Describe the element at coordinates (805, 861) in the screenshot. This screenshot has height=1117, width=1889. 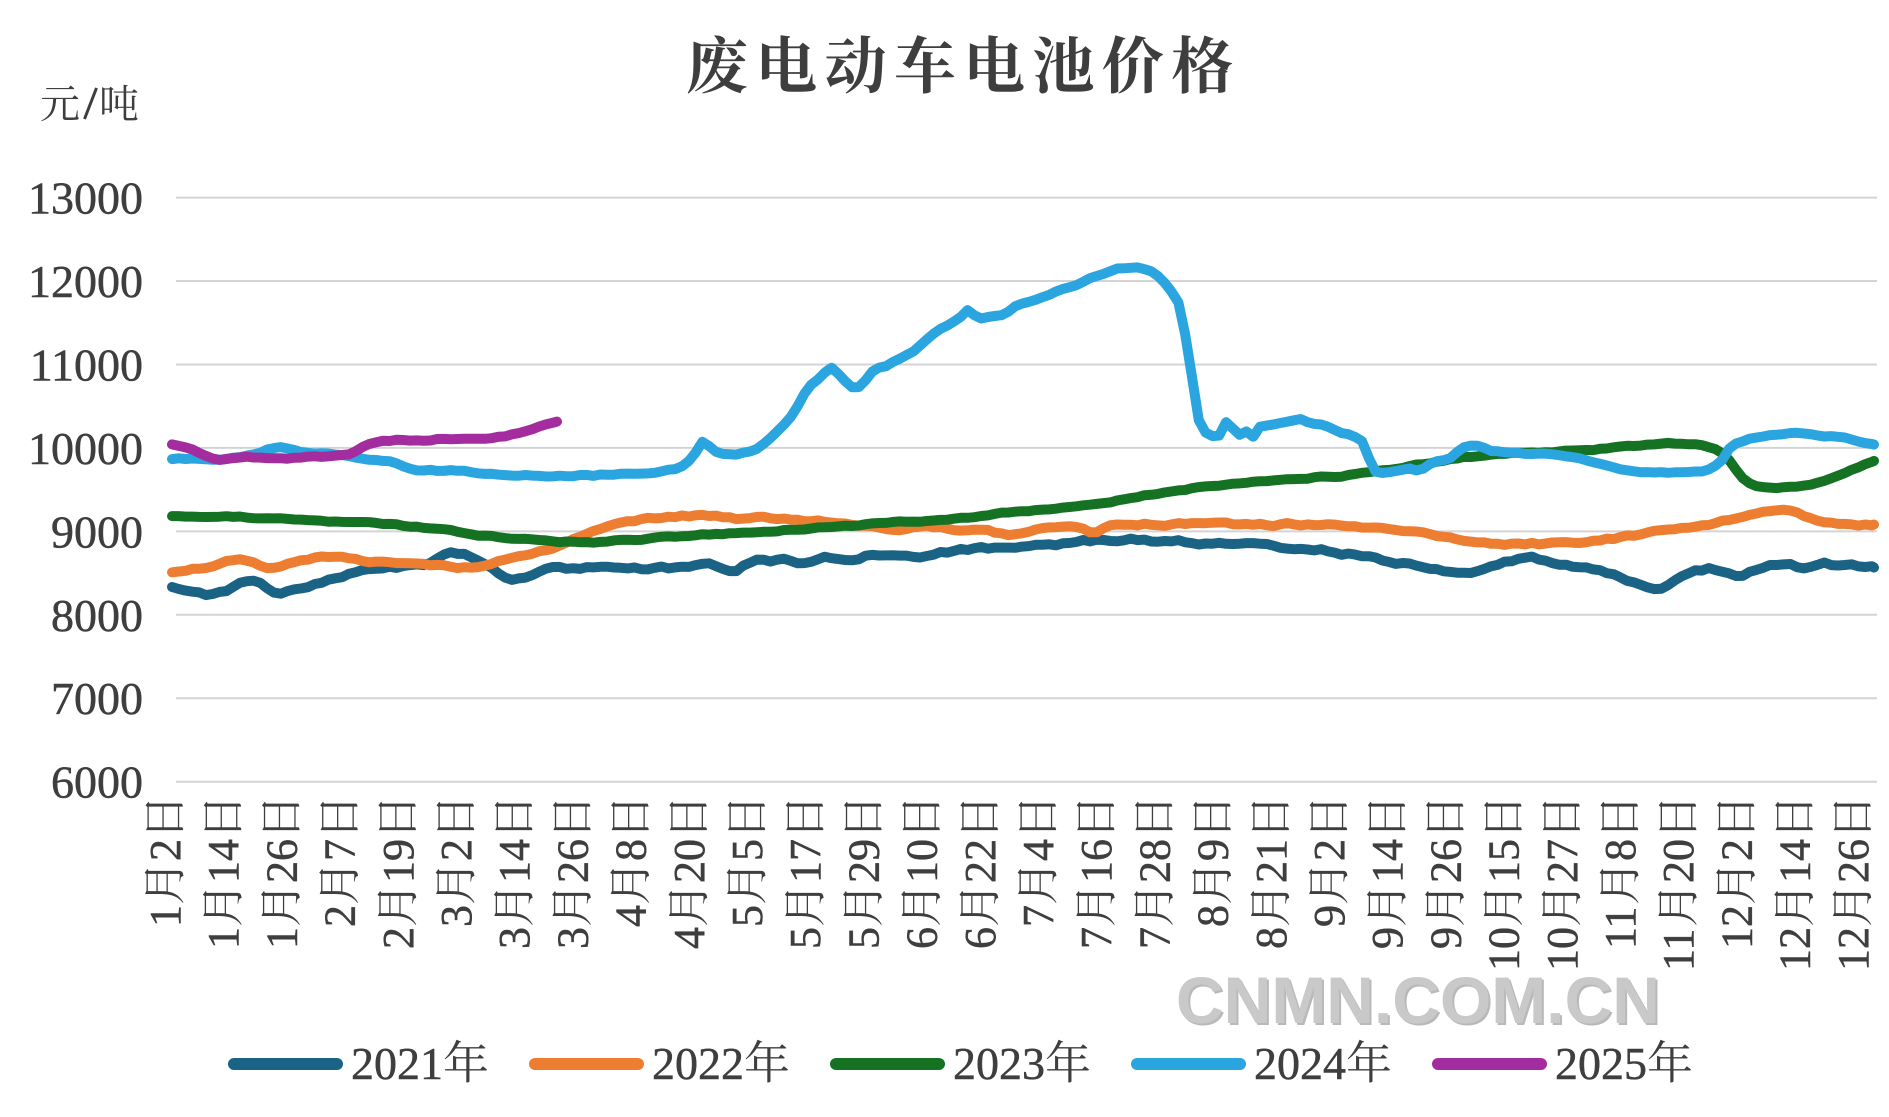
I see `svg-text: 17` at that location.